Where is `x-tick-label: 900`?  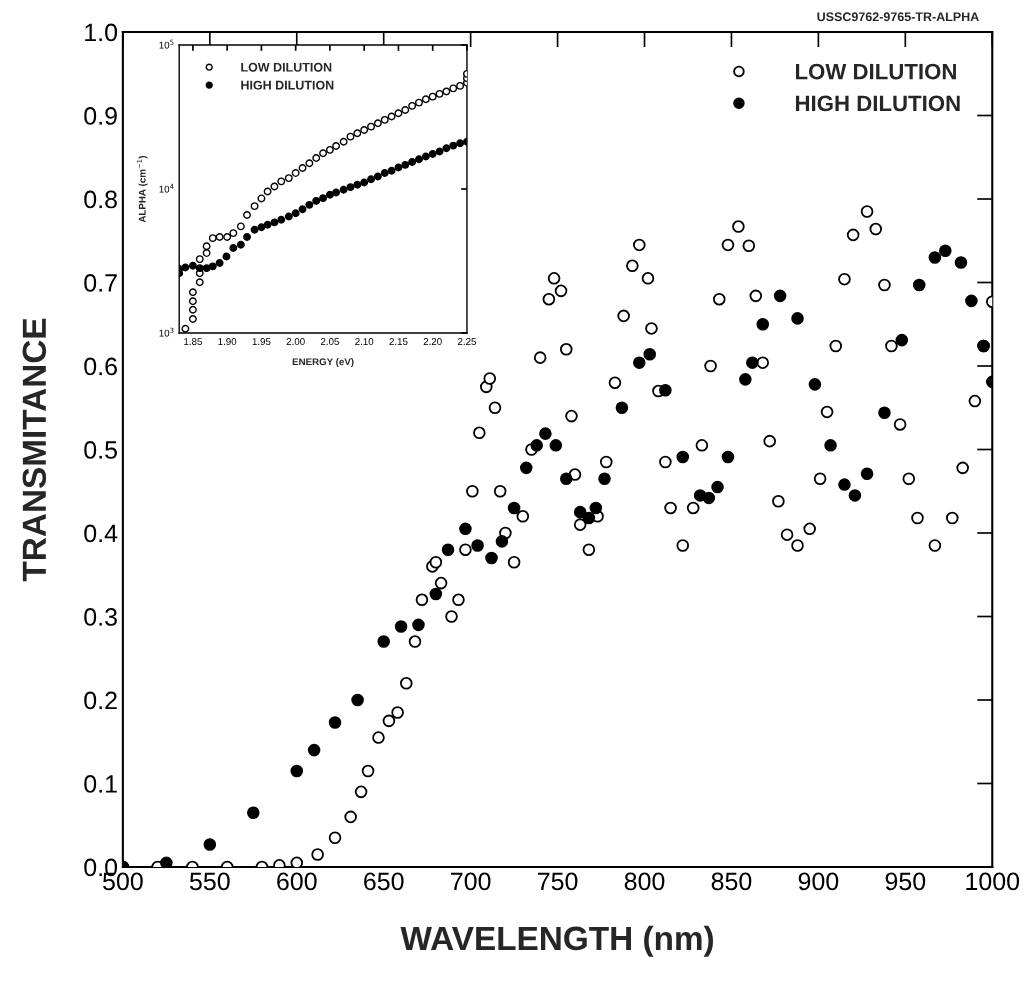
x-tick-label: 900 is located at coordinates (818, 881).